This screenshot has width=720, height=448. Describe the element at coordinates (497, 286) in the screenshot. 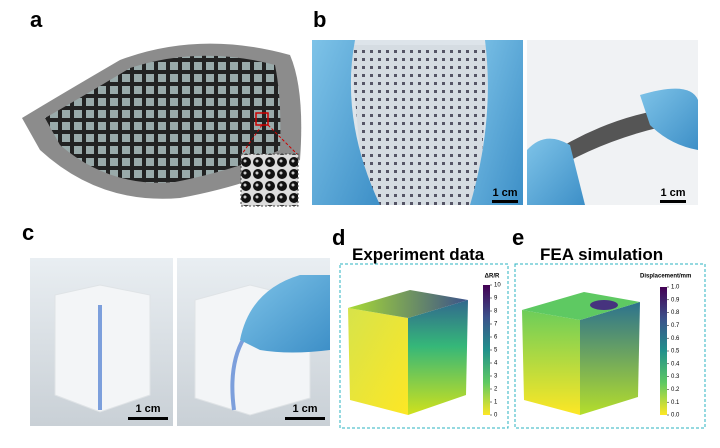

I see `colorbar-tick-label: 10` at that location.